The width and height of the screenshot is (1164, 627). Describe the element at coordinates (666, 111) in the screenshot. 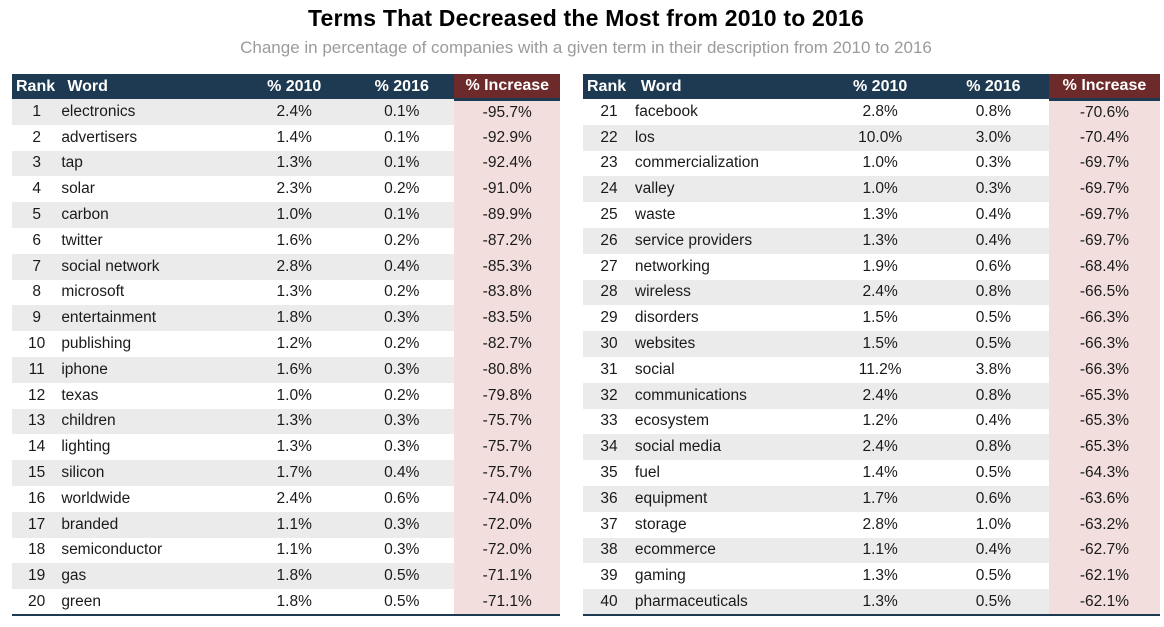

I see `word-cell: facebook` at that location.